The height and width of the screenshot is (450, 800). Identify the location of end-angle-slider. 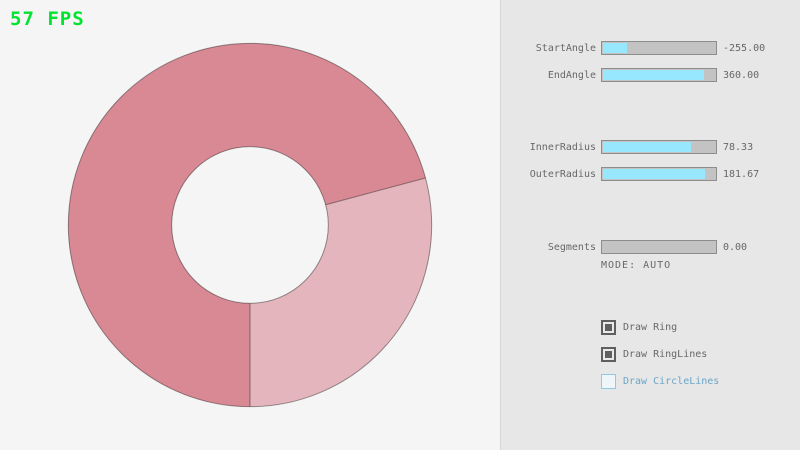
(659, 75).